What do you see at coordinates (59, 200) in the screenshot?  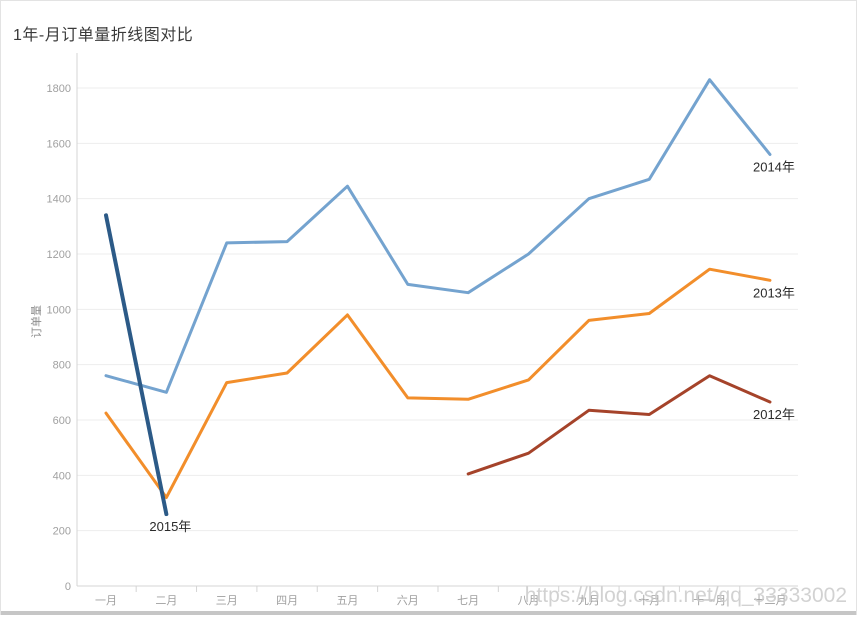 I see `y-tick-label-1400: 1400` at bounding box center [59, 200].